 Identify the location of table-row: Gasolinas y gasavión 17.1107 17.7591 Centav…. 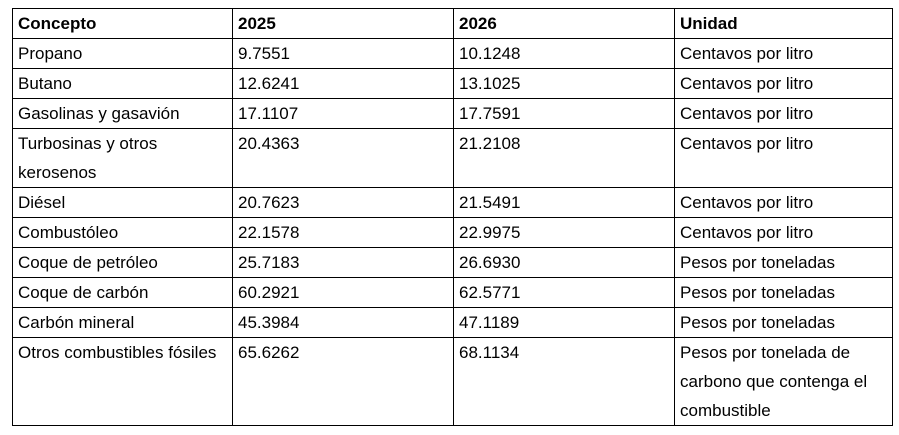
(452, 113).